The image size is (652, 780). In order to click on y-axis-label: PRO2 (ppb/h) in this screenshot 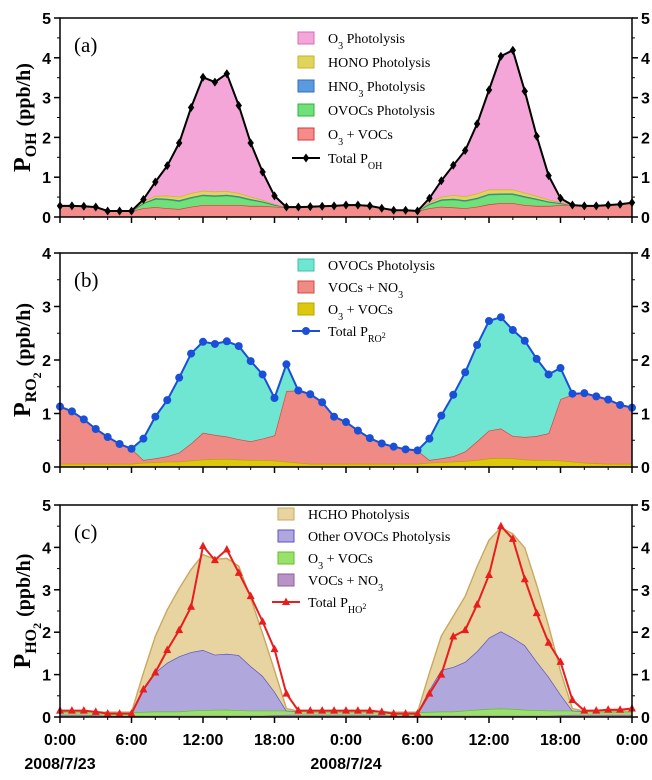, I will do `click(27, 360)`.